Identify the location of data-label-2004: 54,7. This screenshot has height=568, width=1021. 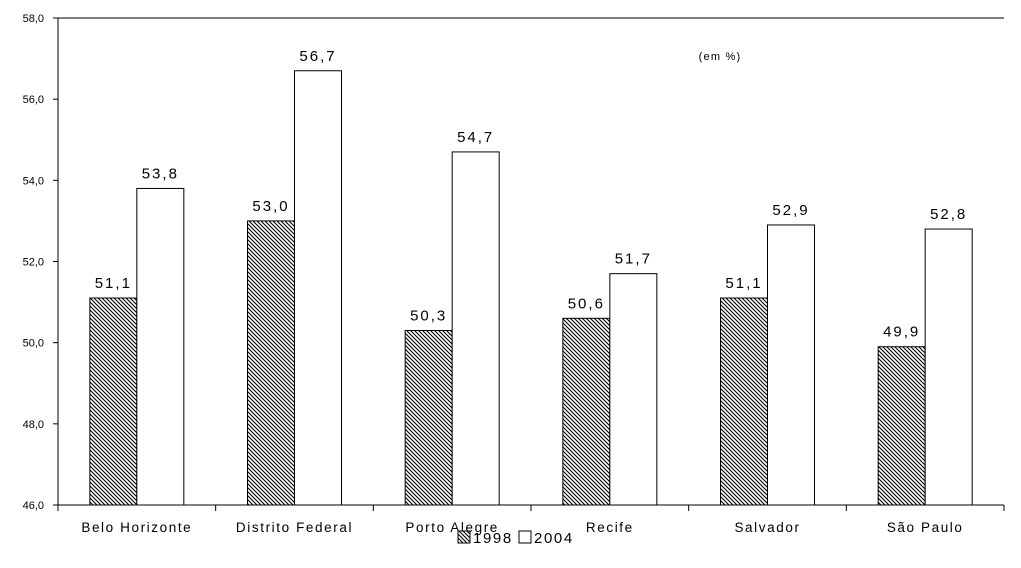
(475, 137).